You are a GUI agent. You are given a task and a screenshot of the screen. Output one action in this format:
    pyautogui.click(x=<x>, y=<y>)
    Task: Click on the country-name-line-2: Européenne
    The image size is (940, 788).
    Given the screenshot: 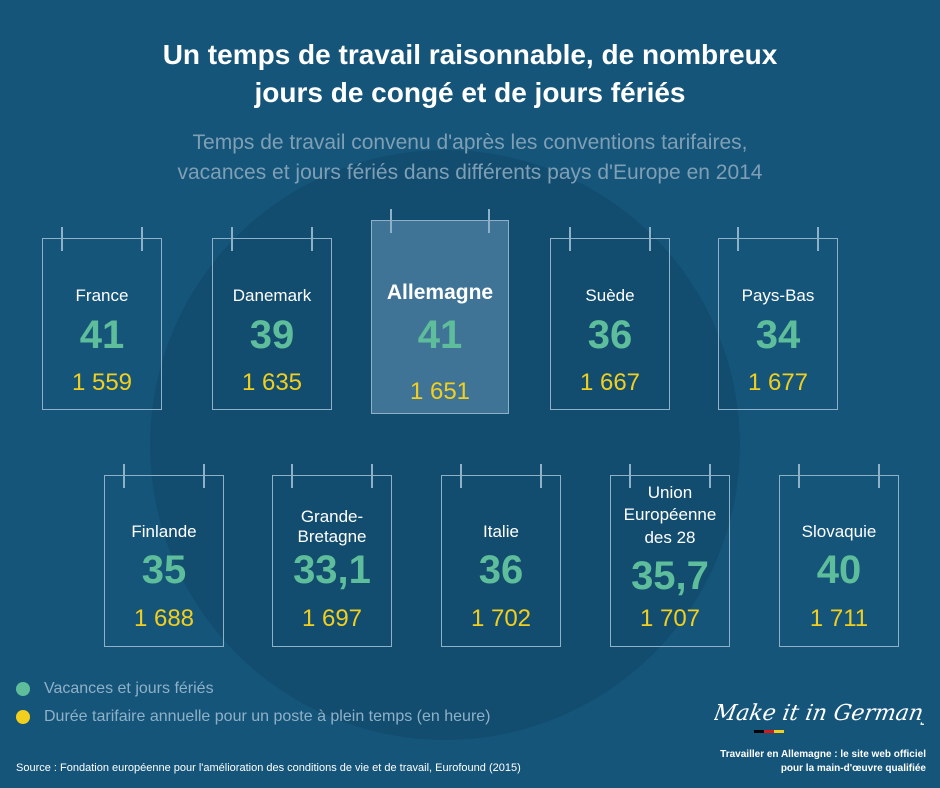 What is the action you would take?
    pyautogui.click(x=670, y=514)
    